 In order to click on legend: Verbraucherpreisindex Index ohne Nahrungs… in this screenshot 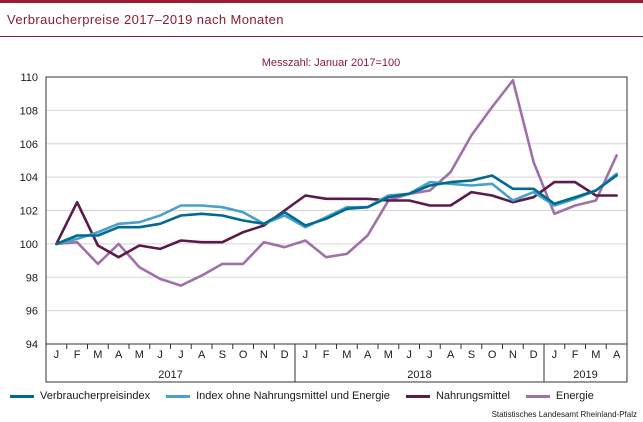, I will do `click(310, 396)`.